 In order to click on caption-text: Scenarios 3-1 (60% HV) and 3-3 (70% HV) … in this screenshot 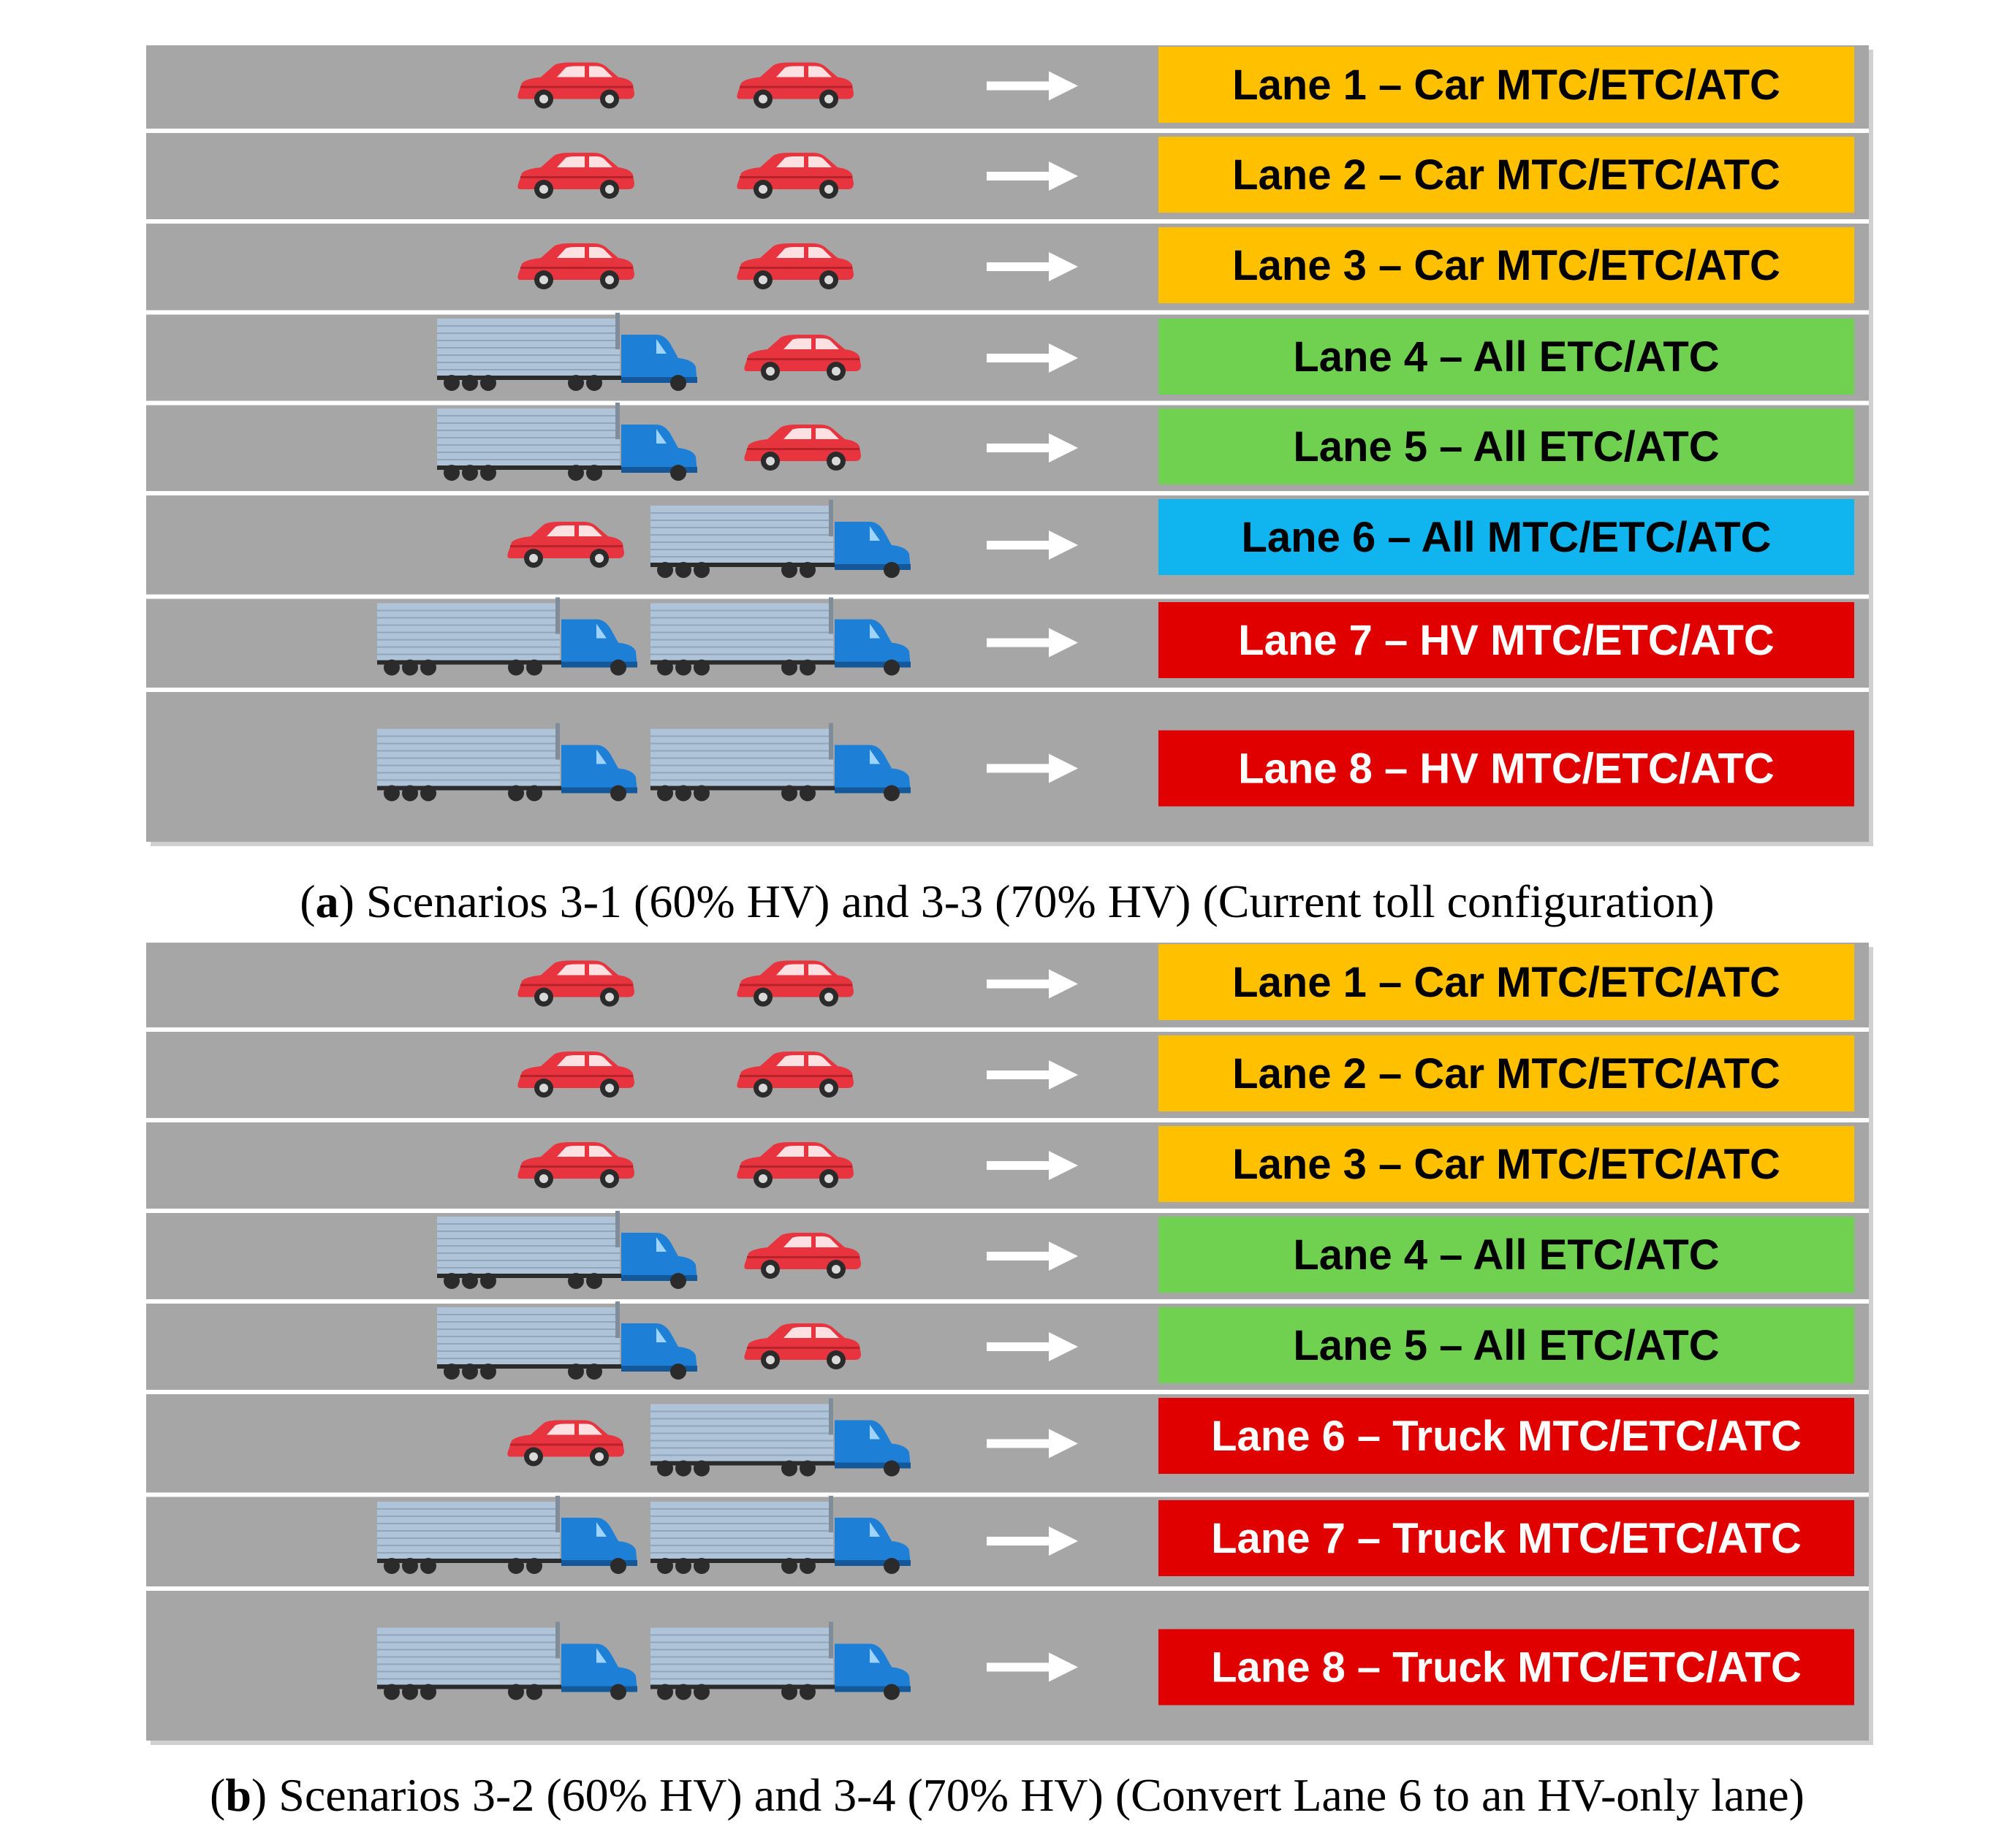, I will do `click(1034, 901)`.